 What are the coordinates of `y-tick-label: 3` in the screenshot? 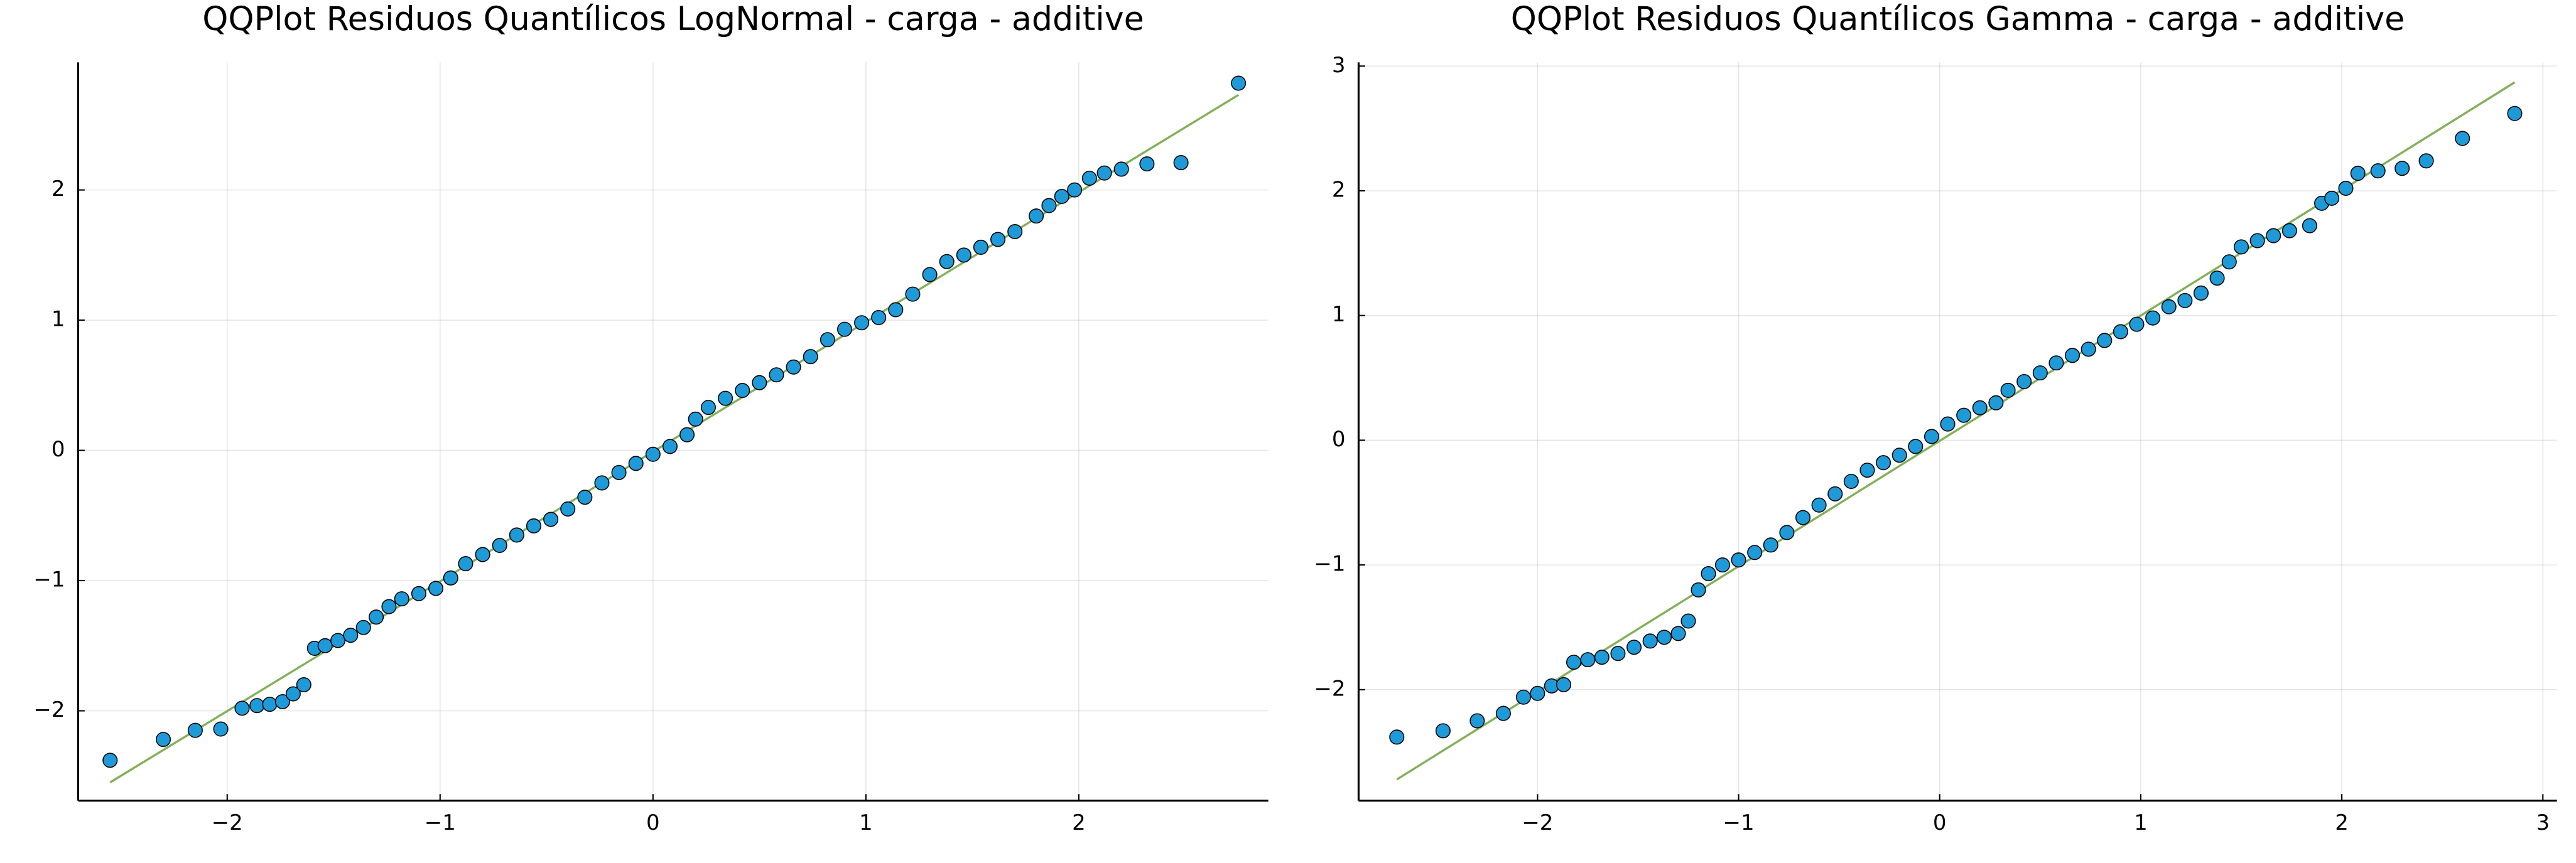 It's located at (1339, 65).